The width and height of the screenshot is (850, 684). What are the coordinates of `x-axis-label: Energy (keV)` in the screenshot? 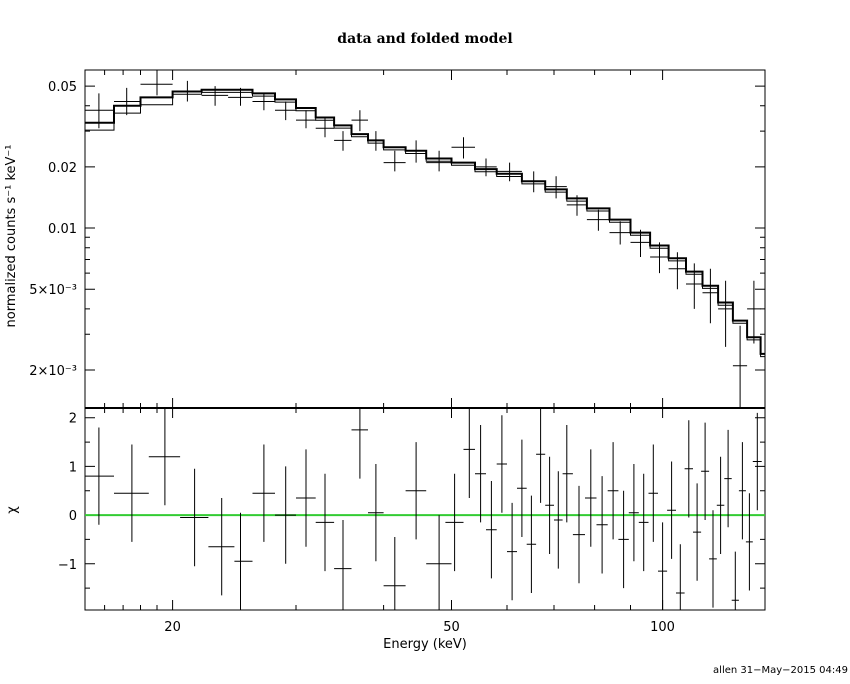 It's located at (425, 644).